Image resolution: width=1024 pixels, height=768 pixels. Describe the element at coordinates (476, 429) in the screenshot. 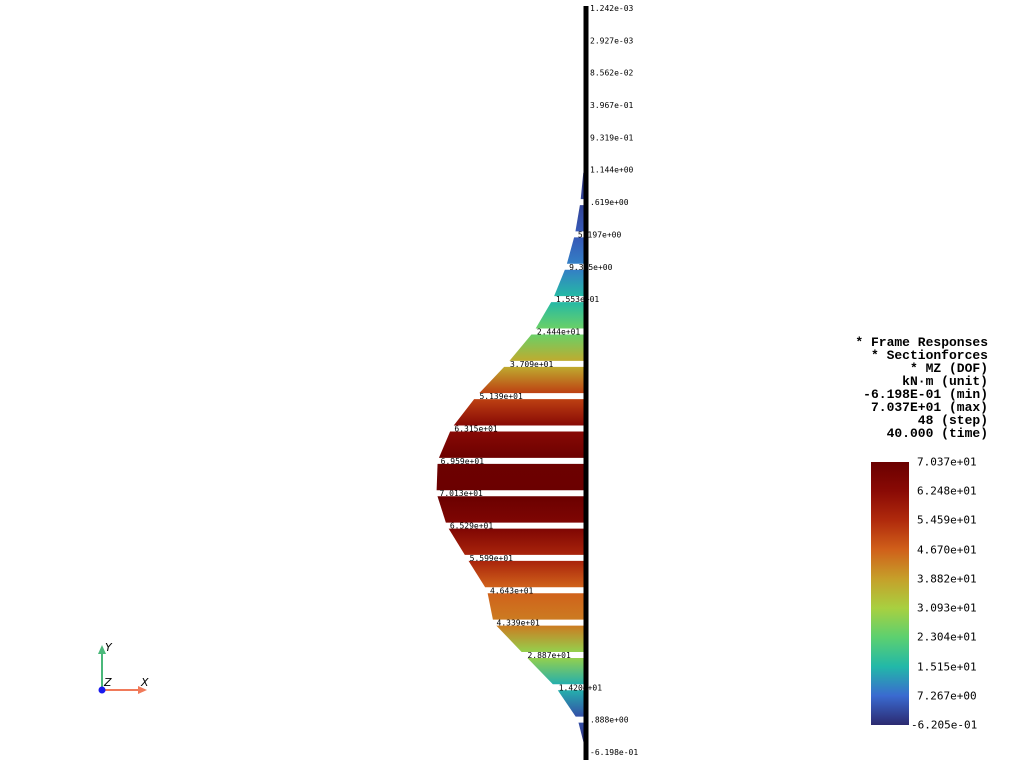

I see `segment-value-label: 6.315e+01` at that location.